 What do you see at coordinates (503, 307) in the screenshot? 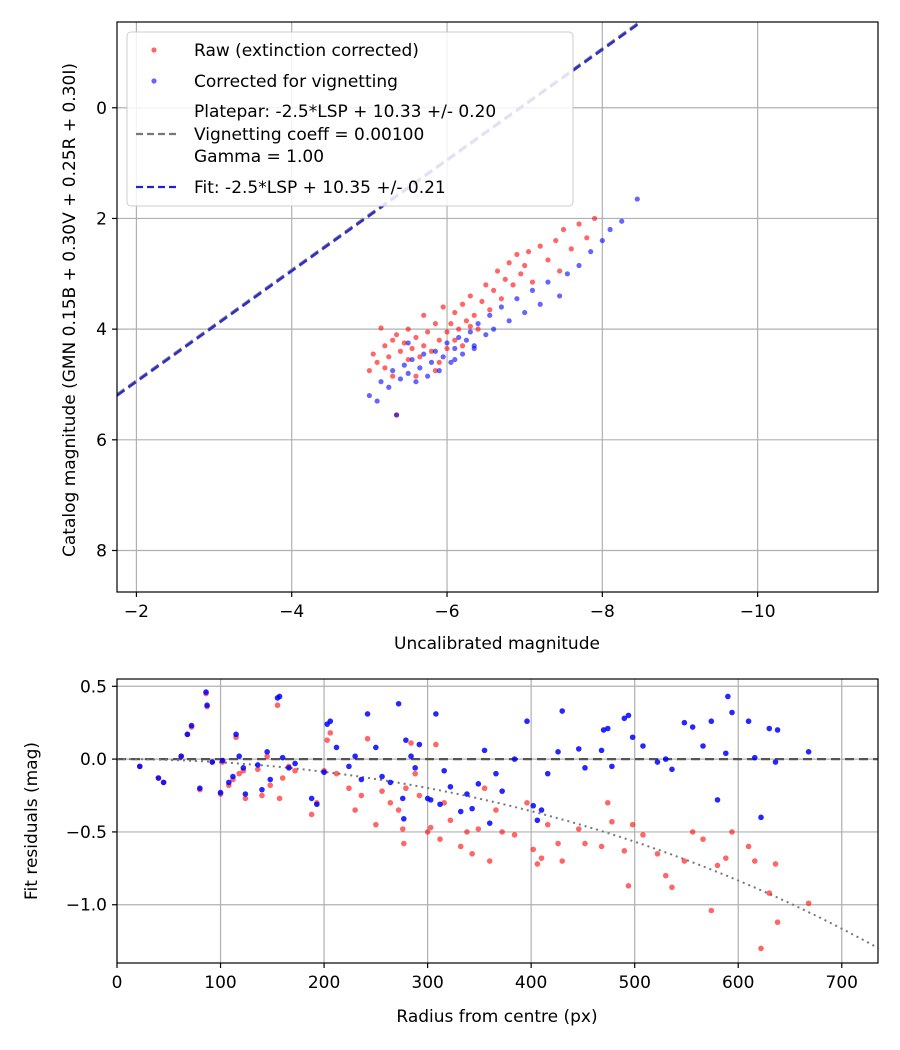
I see `top-data-points` at bounding box center [503, 307].